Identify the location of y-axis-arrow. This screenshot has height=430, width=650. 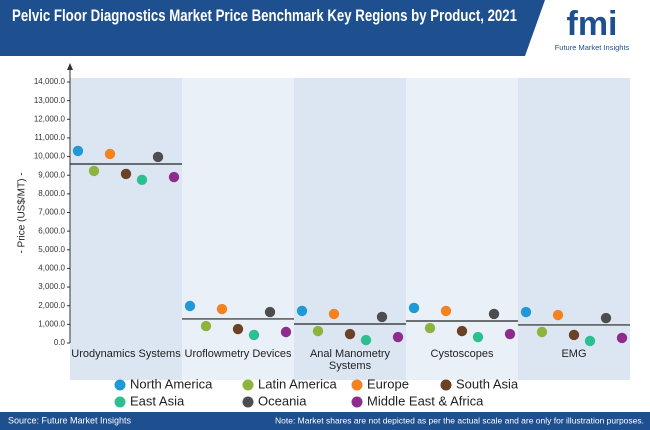
(70, 66).